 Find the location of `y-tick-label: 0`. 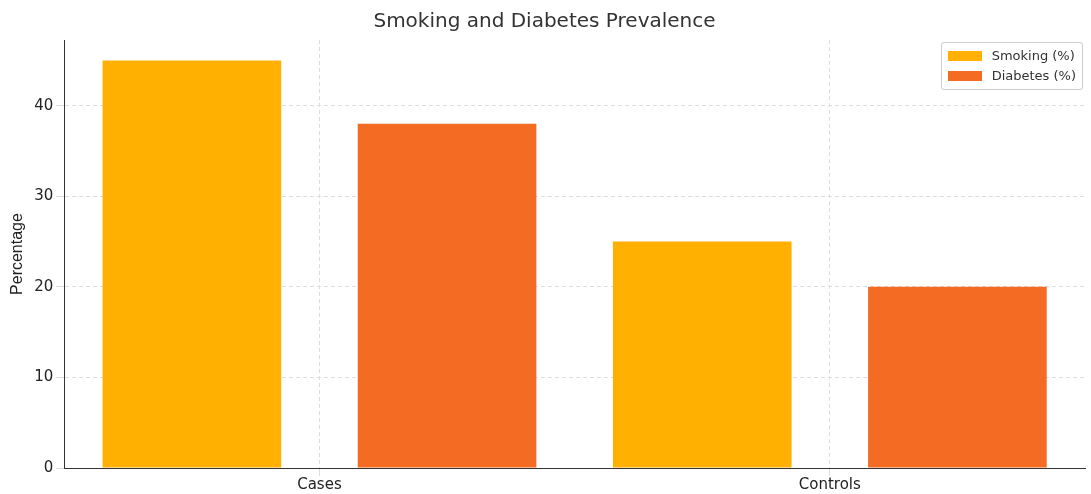

y-tick-label: 0 is located at coordinates (48, 466).